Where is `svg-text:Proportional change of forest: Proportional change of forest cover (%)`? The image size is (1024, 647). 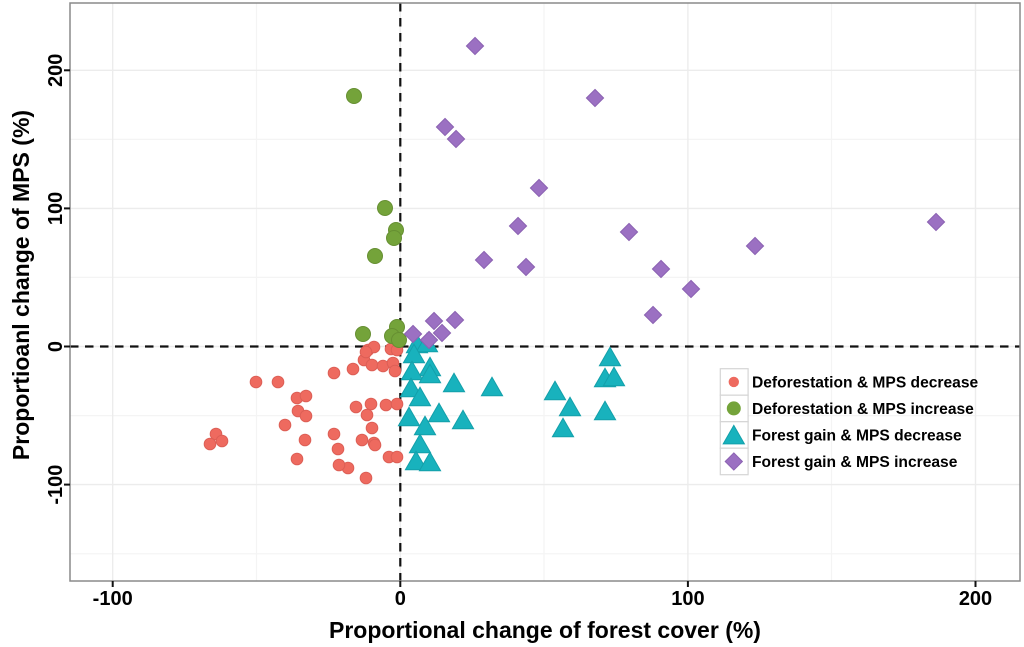 svg-text:Proportional change of forest: Proportional change of forest cover (%) is located at coordinates (545, 630).